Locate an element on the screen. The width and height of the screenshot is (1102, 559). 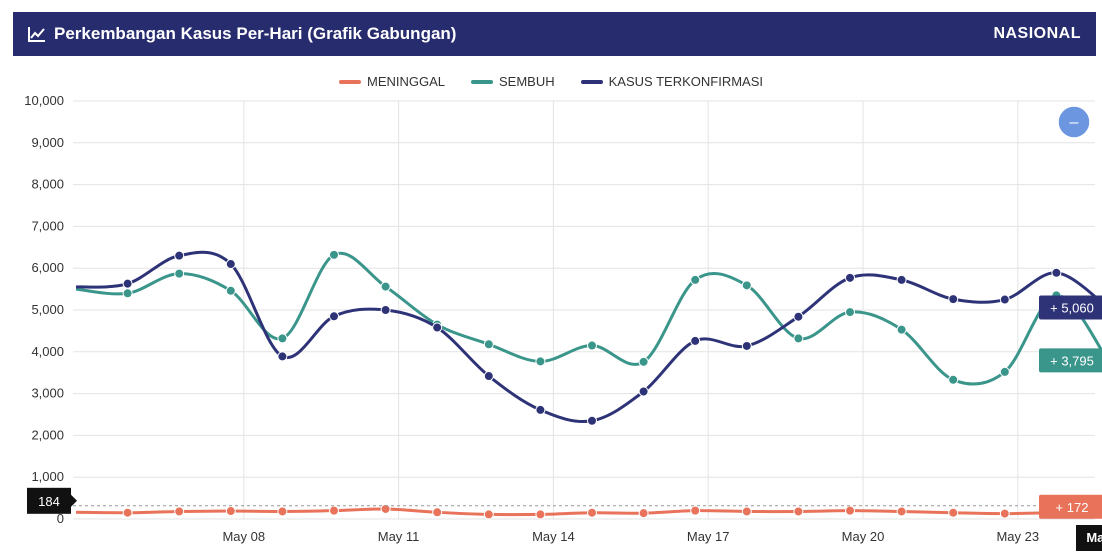
legend-swatch-sembuh is located at coordinates (482, 81).